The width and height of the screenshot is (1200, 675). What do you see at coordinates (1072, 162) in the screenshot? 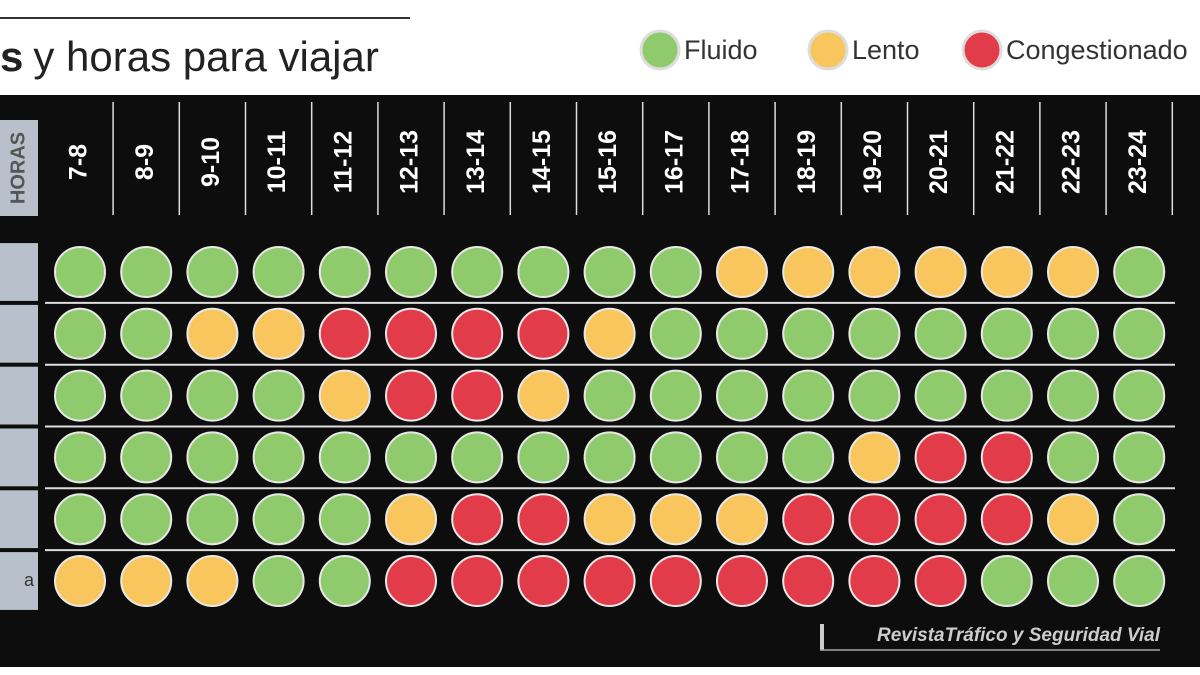
I see `hour-label: 22-23` at bounding box center [1072, 162].